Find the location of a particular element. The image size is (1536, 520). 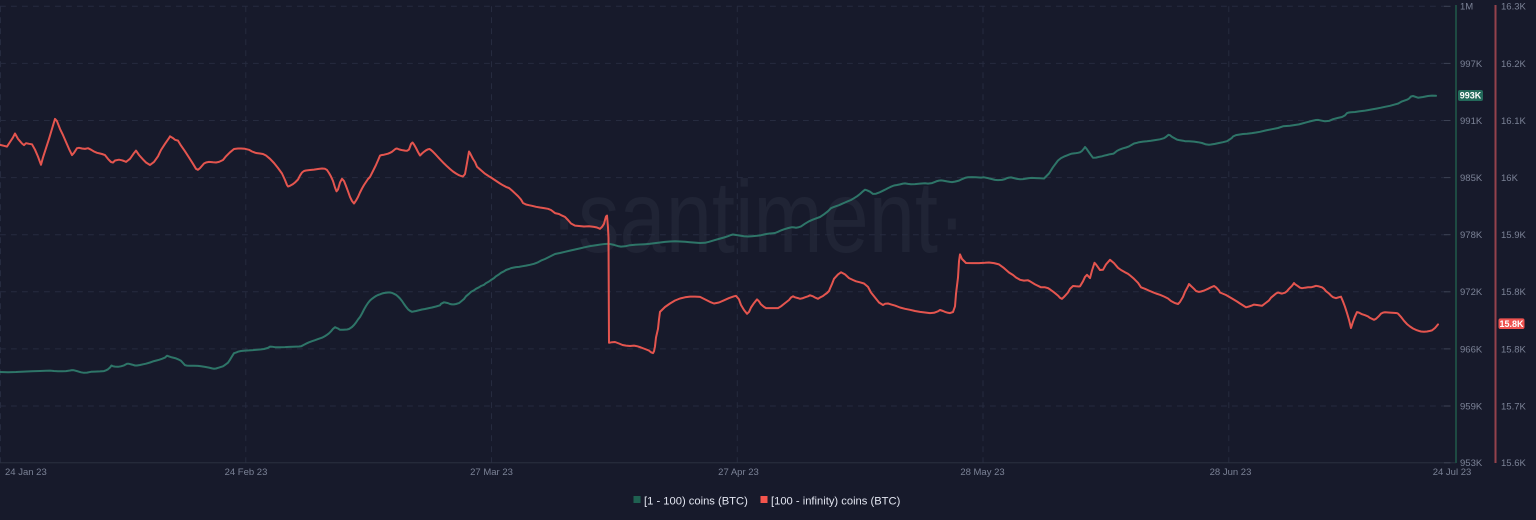

svg-text: 24 Feb 23 is located at coordinates (246, 472).